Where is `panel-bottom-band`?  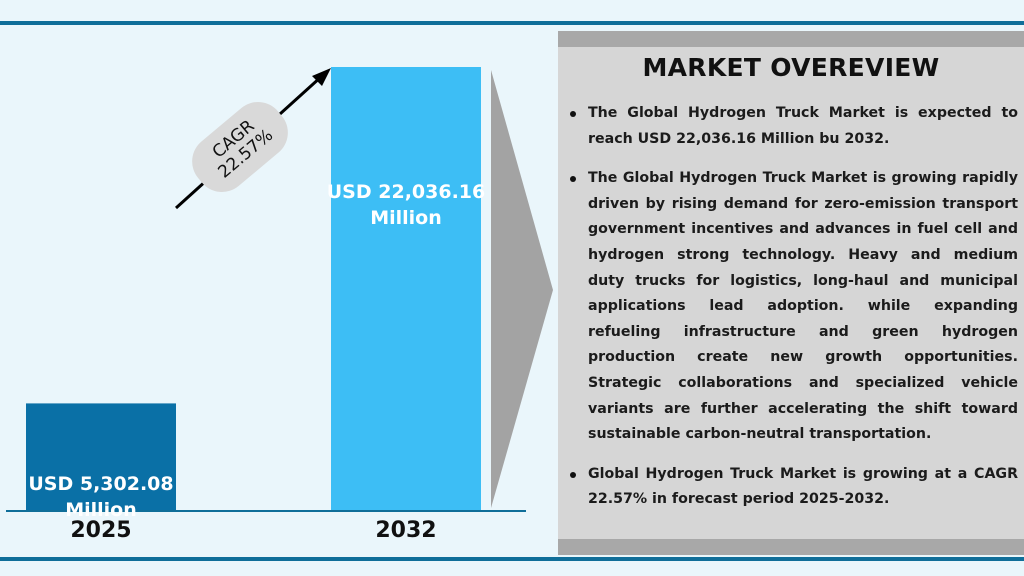 panel-bottom-band is located at coordinates (791, 547).